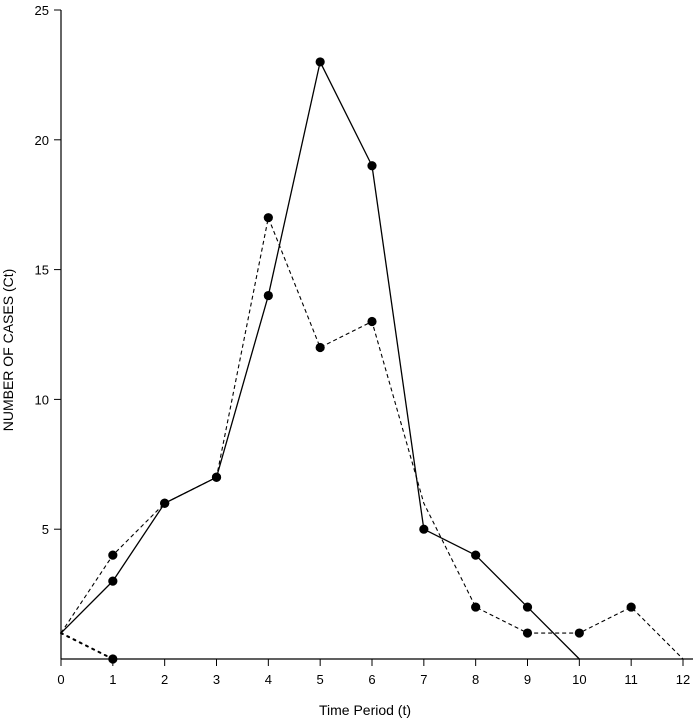 The width and height of the screenshot is (697, 721). Describe the element at coordinates (42, 140) in the screenshot. I see `y-tick-label: 20` at that location.